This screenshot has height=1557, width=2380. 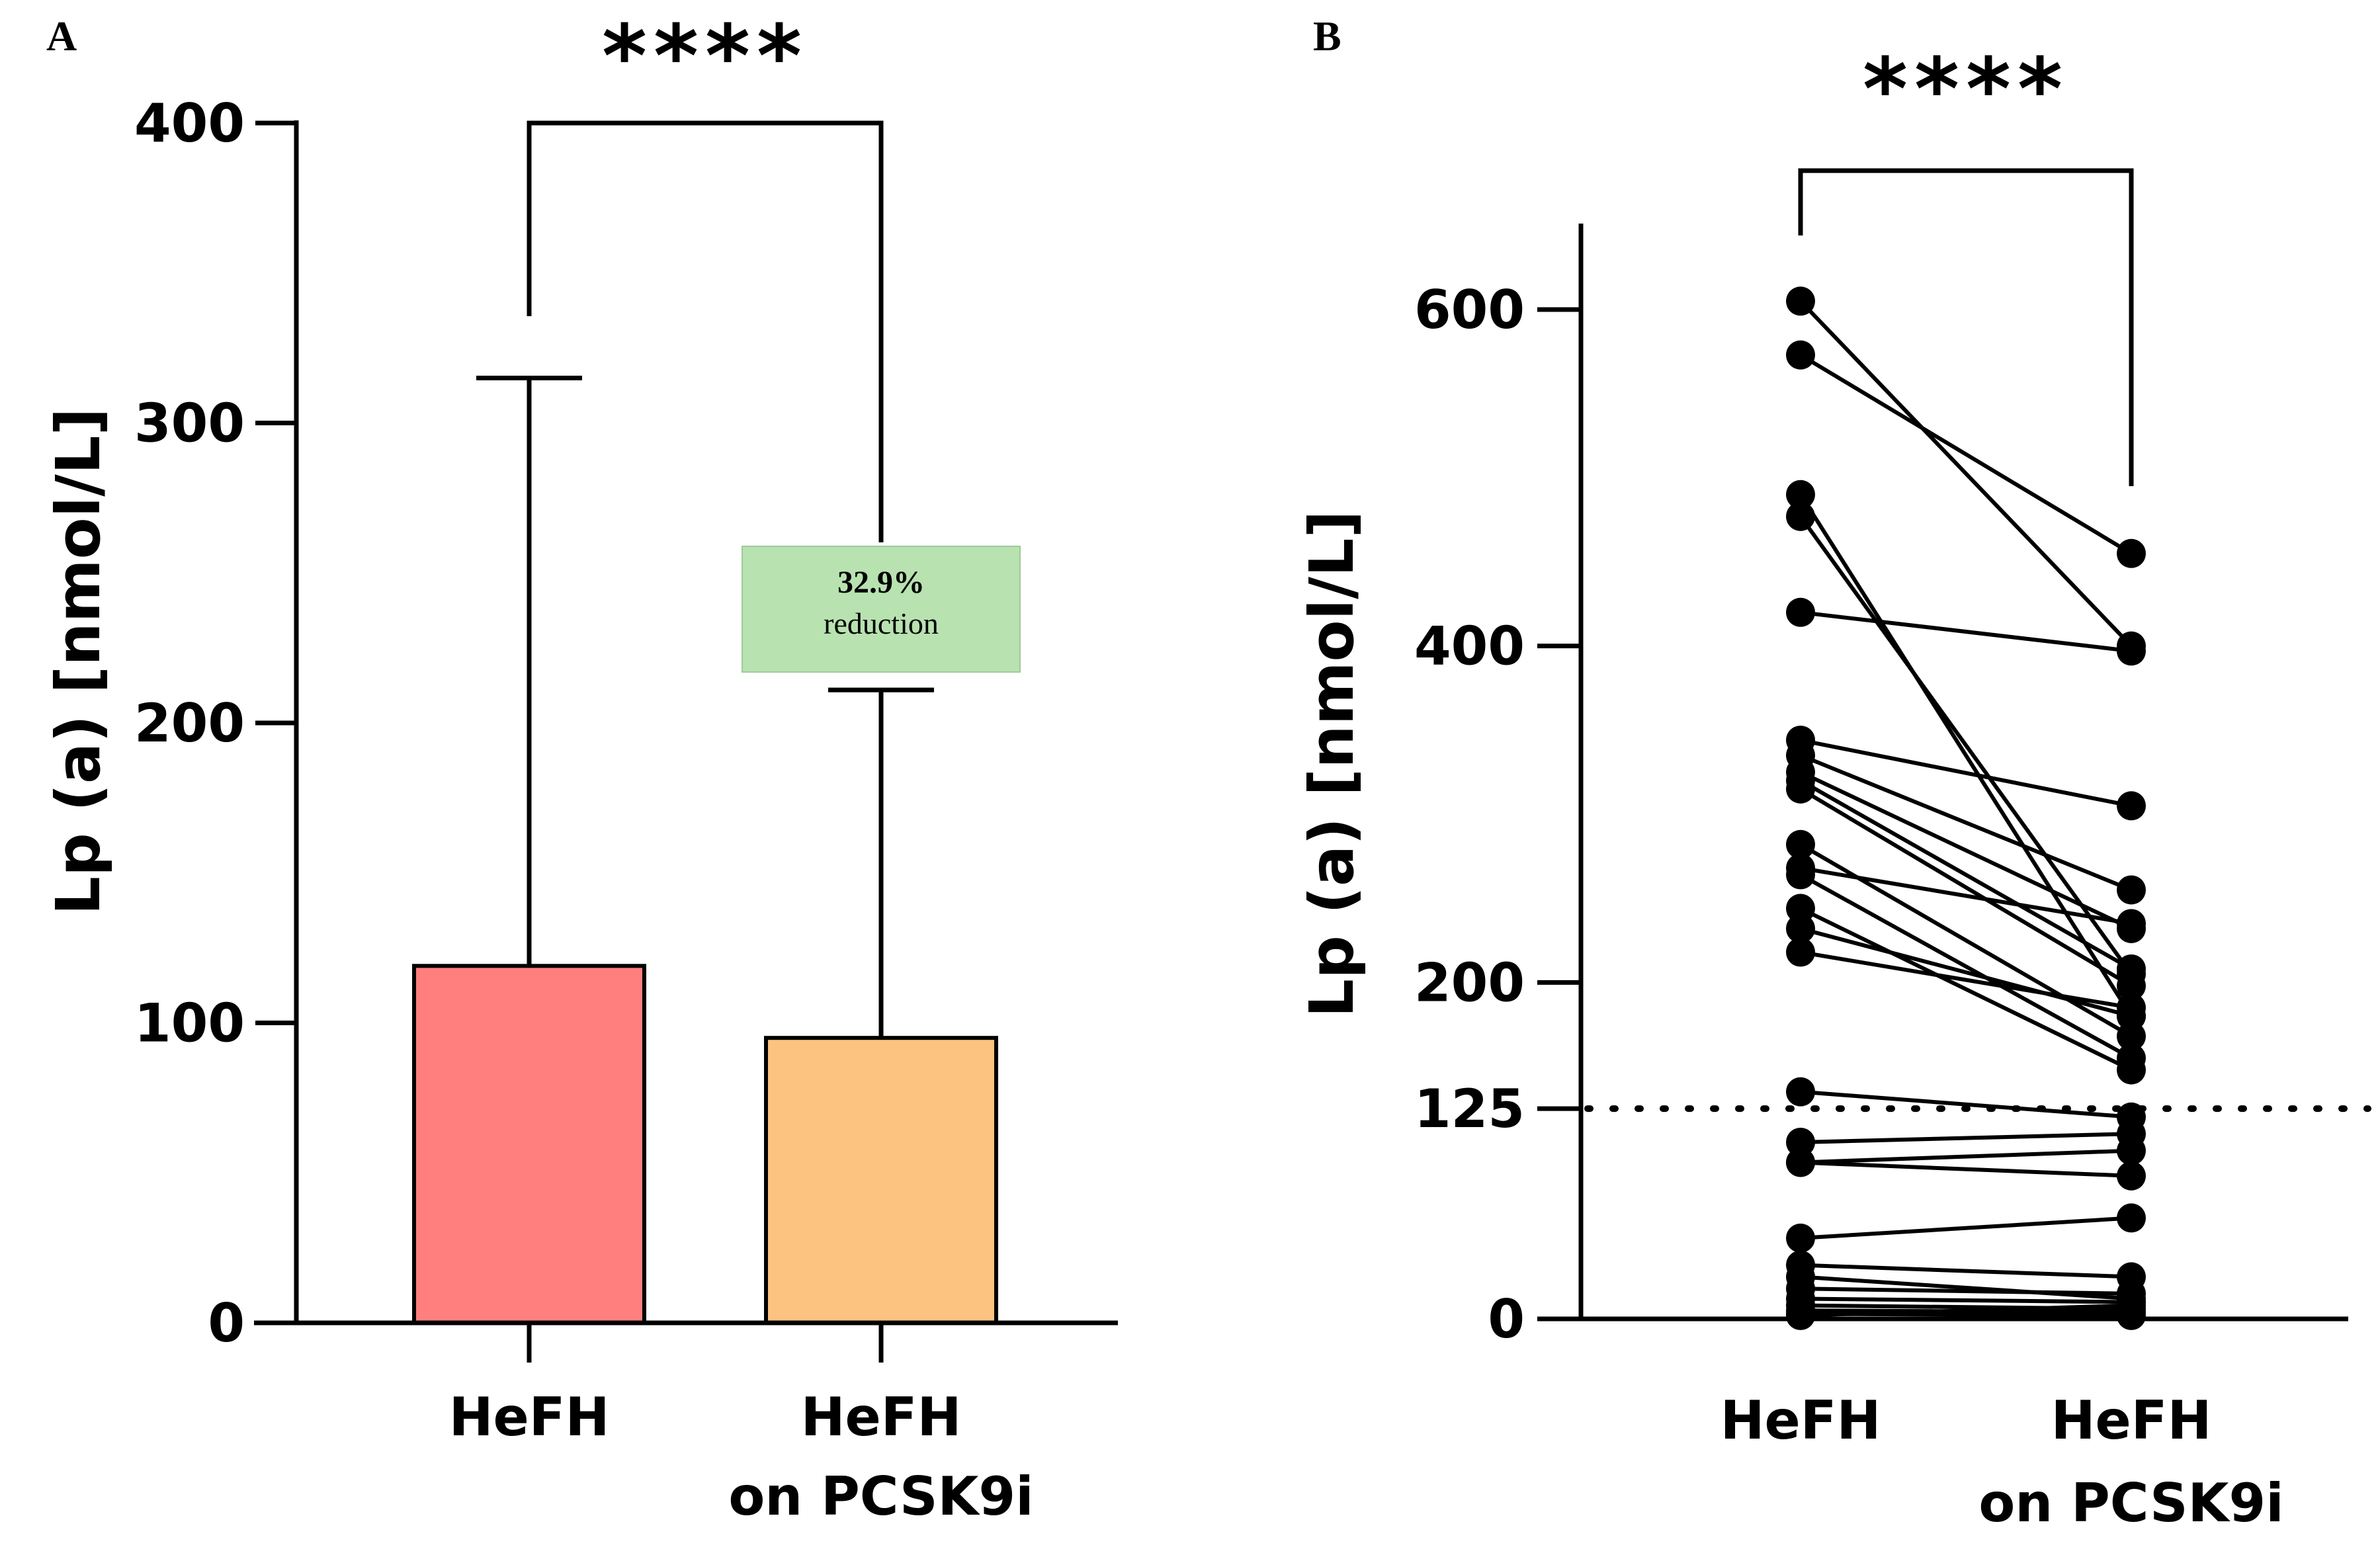 I want to click on panel-b-significance-label: ****, so click(x=1966, y=89).